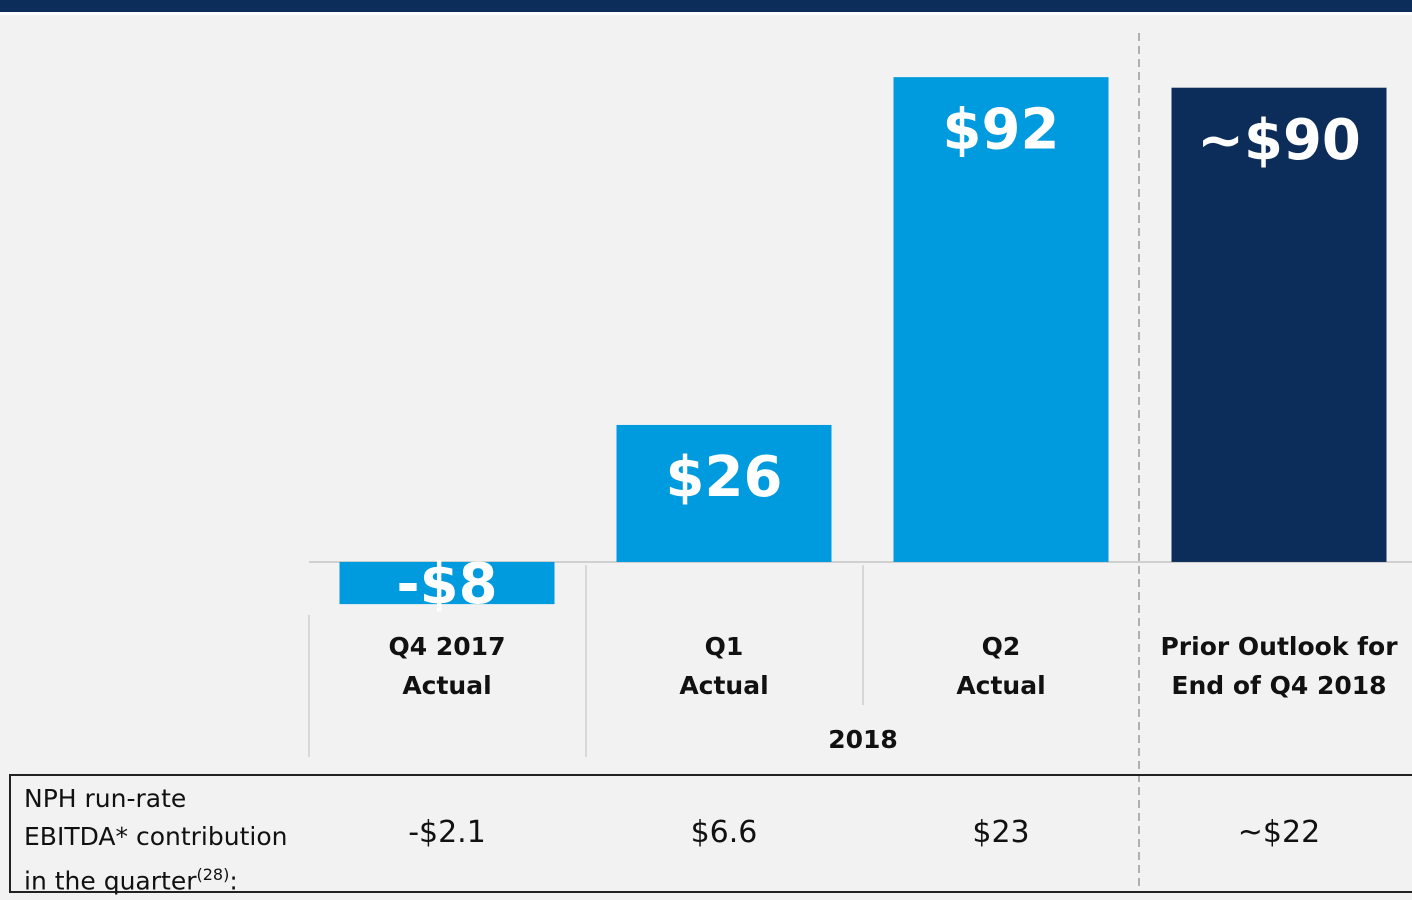 Image resolution: width=1412 pixels, height=900 pixels. I want to click on table-cell: $23, so click(1001, 832).